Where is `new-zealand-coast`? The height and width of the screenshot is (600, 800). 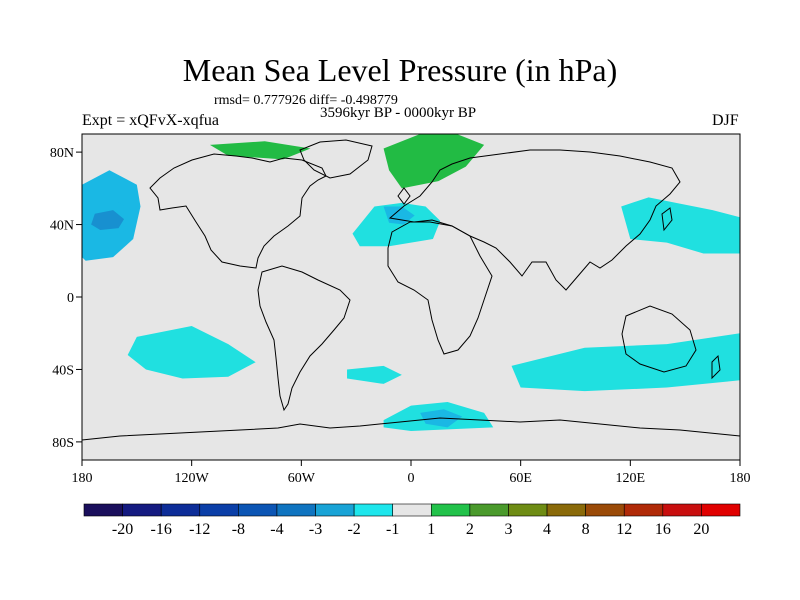
new-zealand-coast is located at coordinates (716, 367).